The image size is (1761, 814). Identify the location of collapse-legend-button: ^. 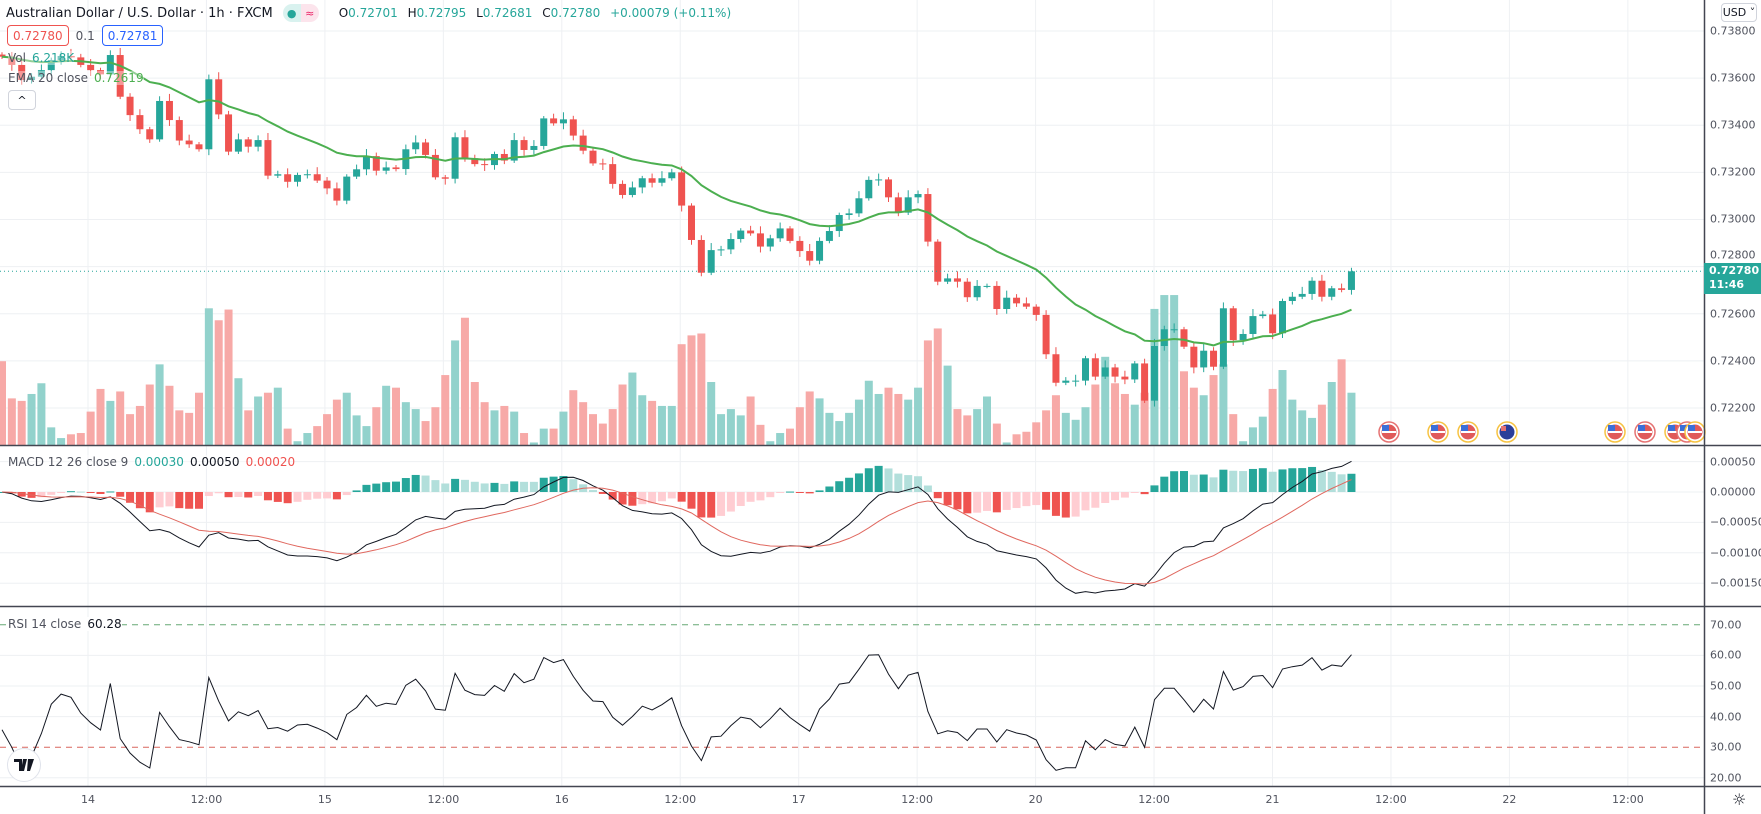
(22, 100).